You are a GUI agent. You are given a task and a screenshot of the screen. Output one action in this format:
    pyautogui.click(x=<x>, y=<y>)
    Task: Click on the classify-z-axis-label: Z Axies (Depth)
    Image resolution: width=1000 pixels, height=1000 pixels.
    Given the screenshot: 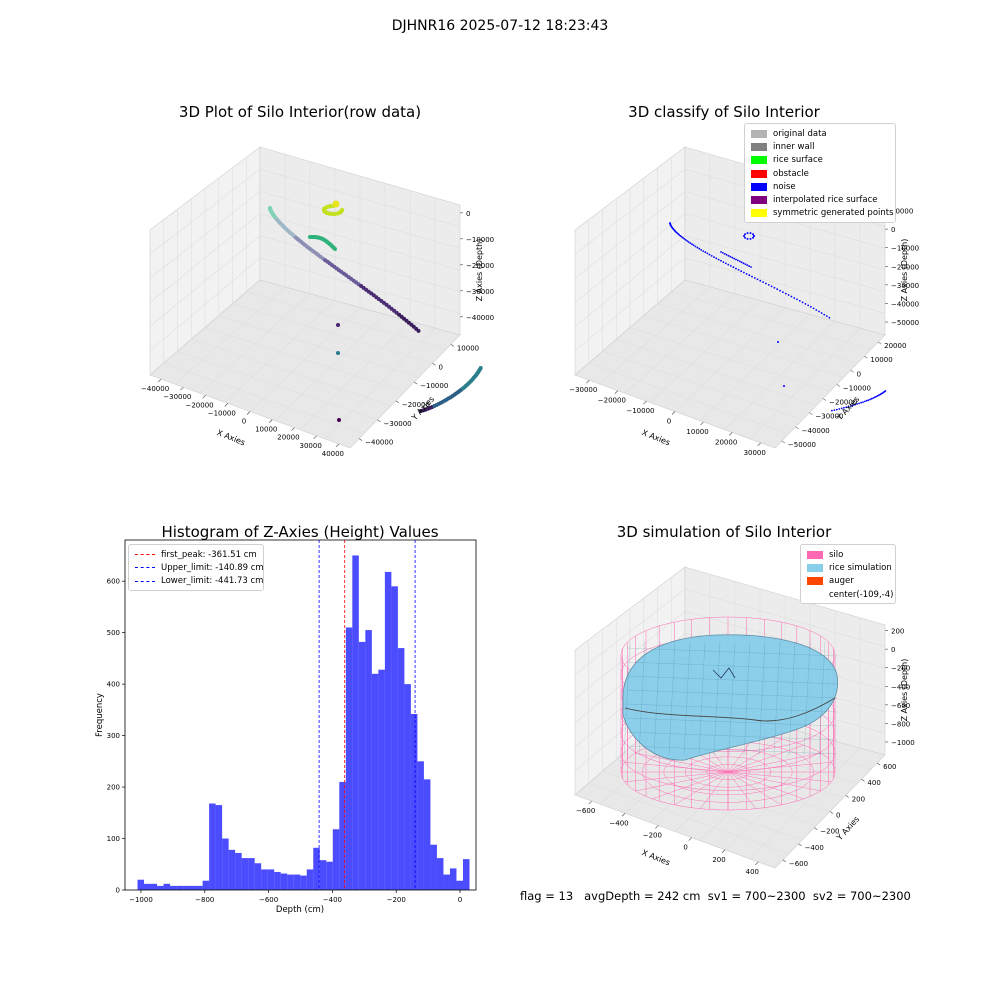 What is the action you would take?
    pyautogui.click(x=904, y=270)
    